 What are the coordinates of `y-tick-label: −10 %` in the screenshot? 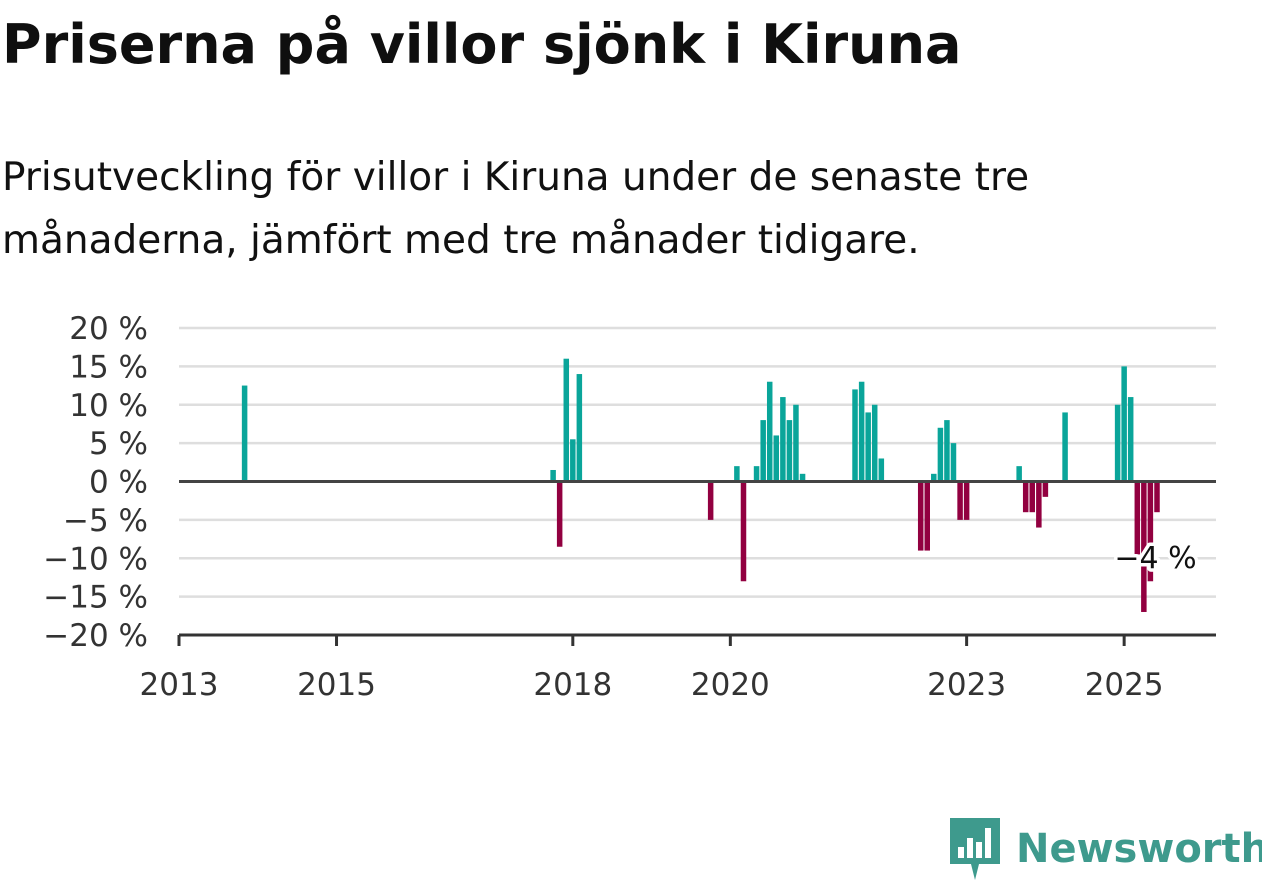 It's located at (95, 559).